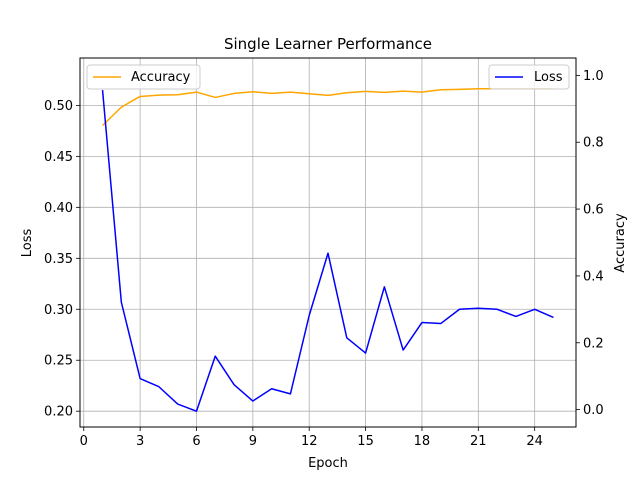 The height and width of the screenshot is (480, 640). I want to click on x-tick-label: 6, so click(196, 441).